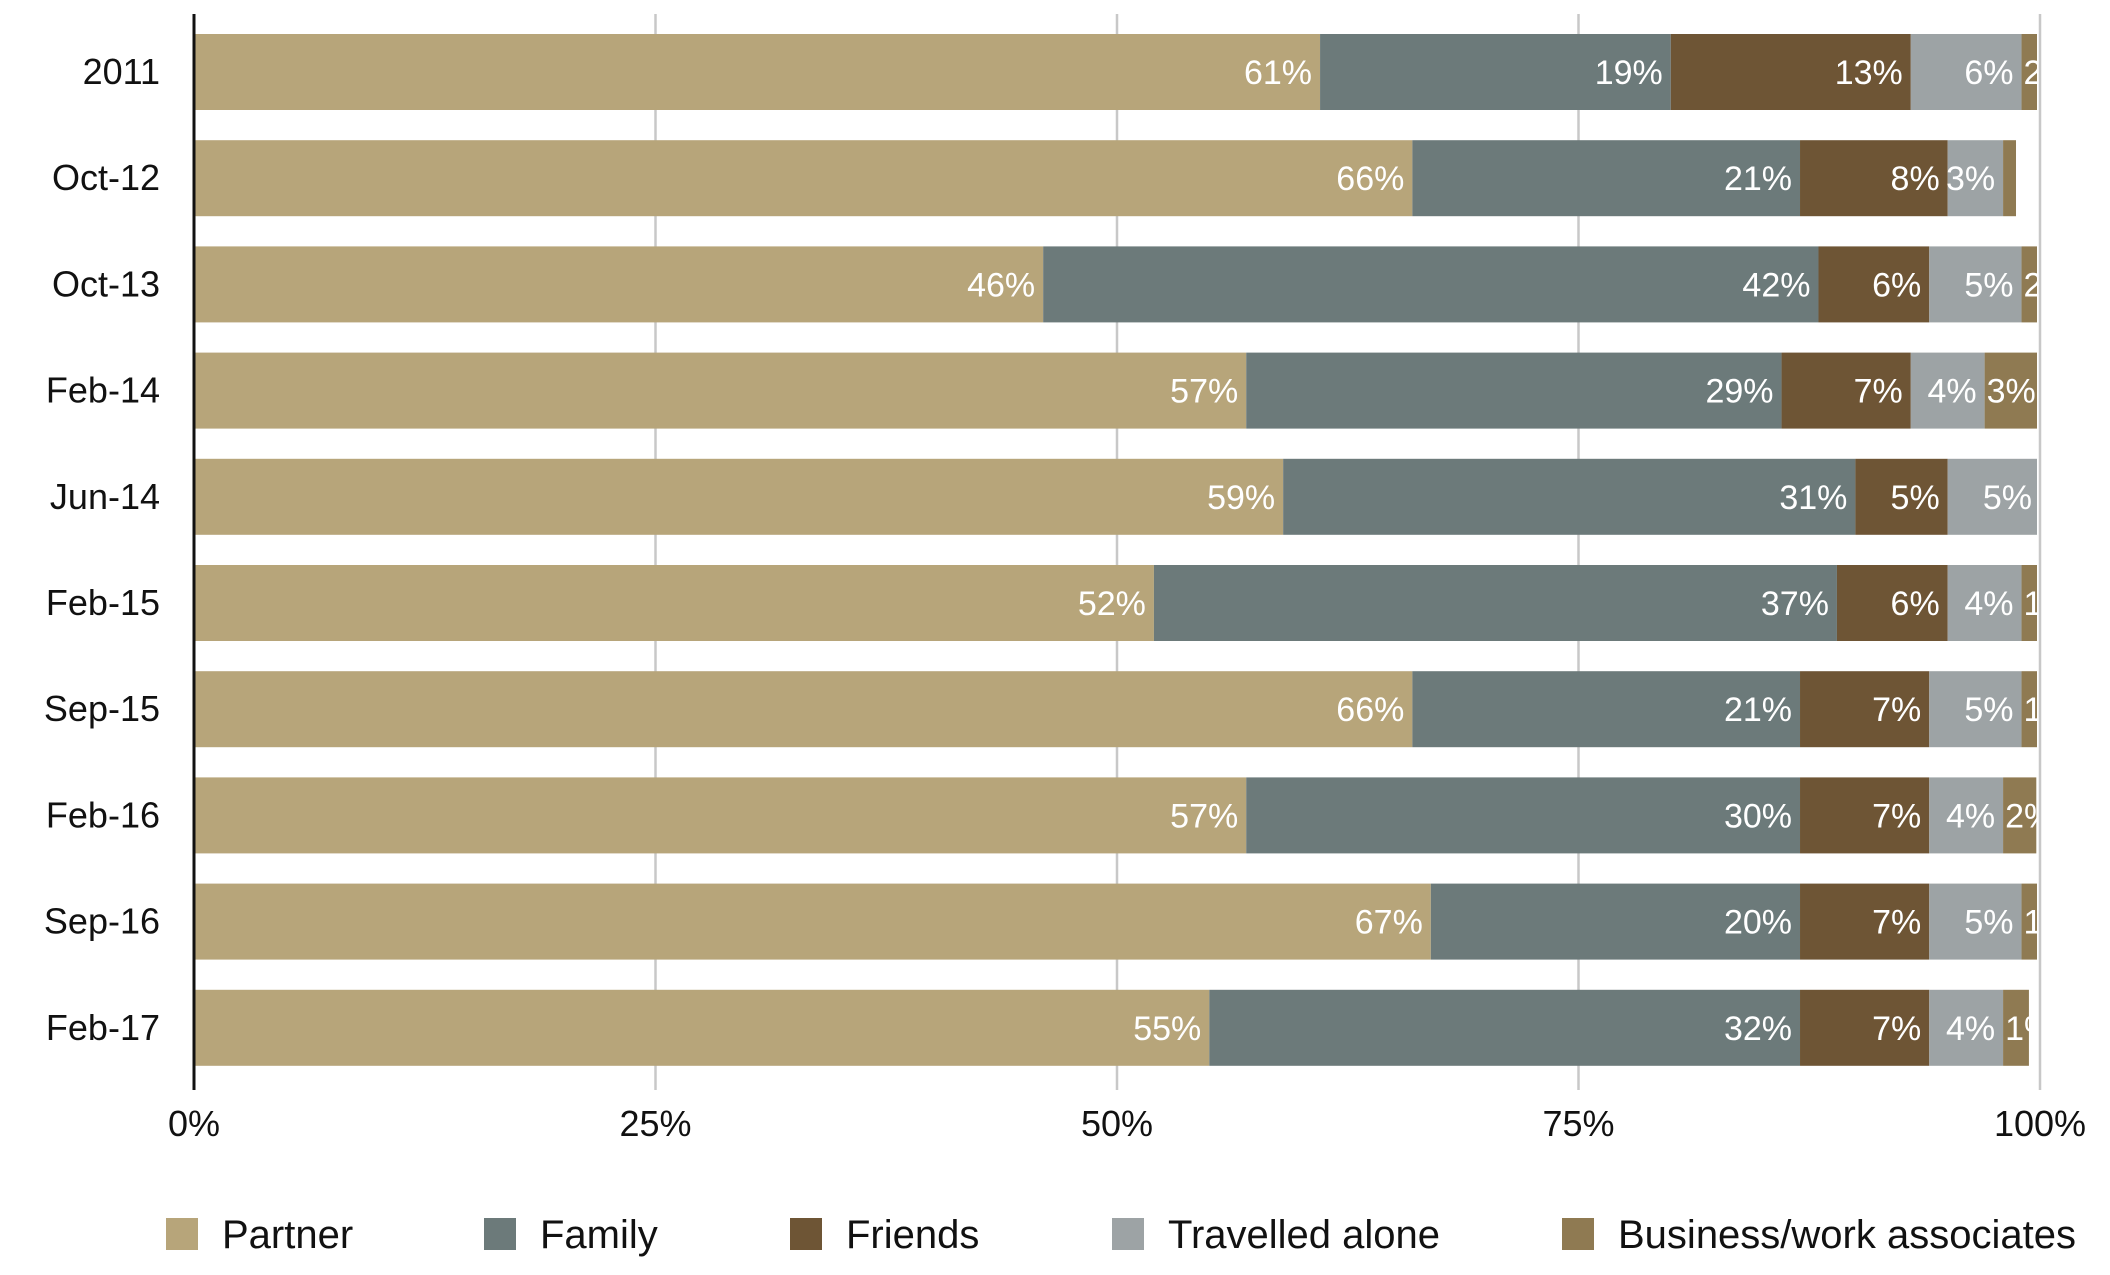 The image size is (2110, 1275). Describe the element at coordinates (1758, 923) in the screenshot. I see `data-label: 20%` at that location.